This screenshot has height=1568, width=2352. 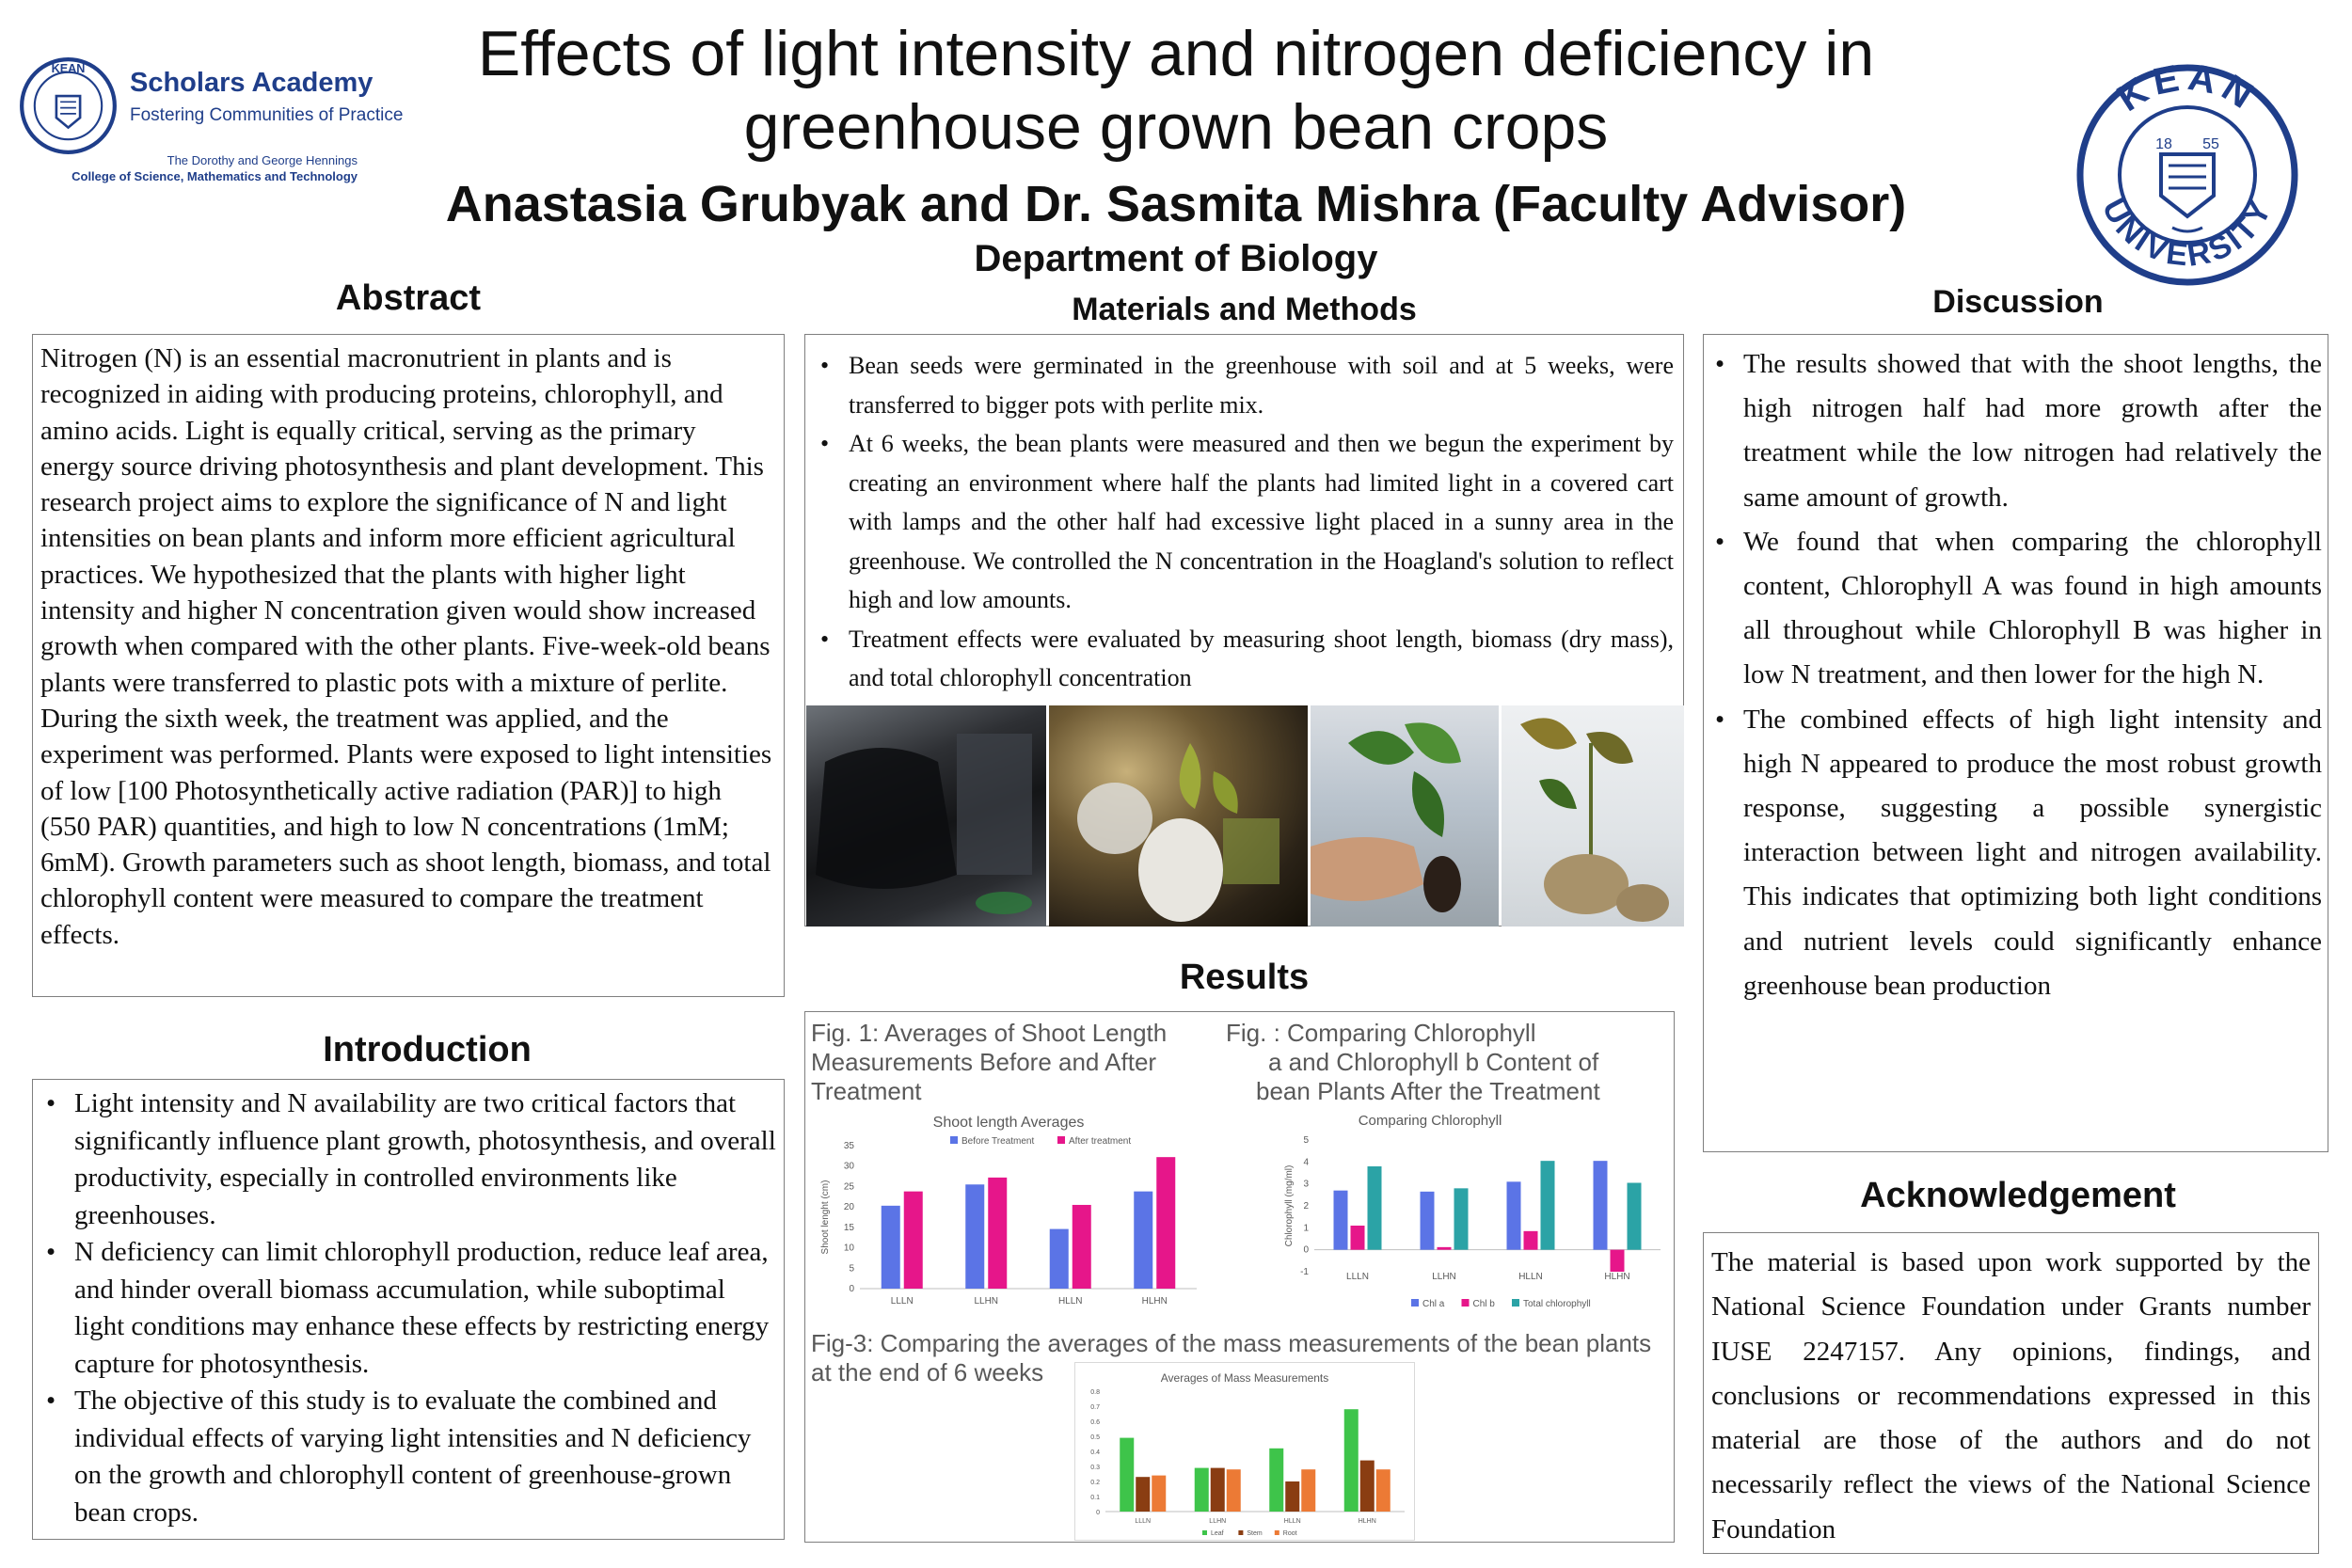 I want to click on photo-plant-roots, so click(x=1593, y=816).